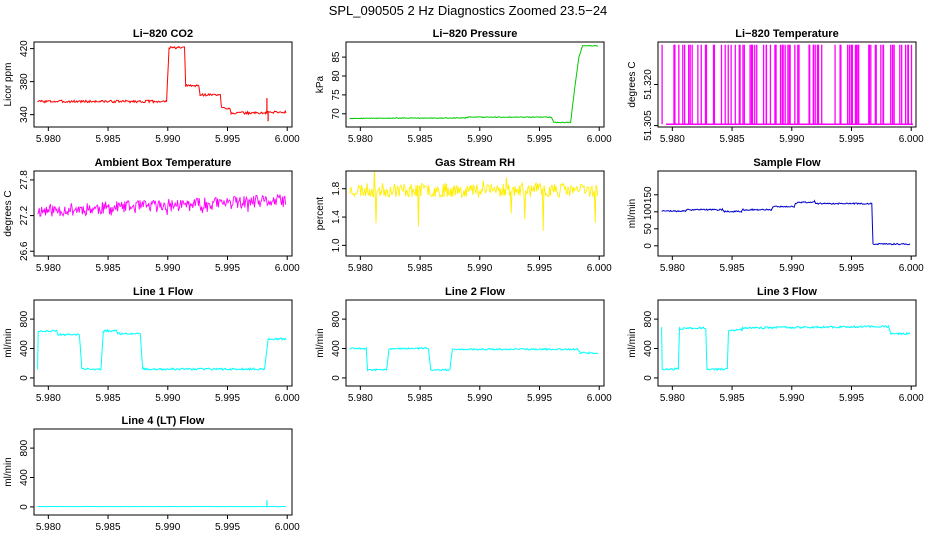 The width and height of the screenshot is (936, 540). I want to click on panel-temperature-ytick-label-1: 51.320, so click(648, 84).